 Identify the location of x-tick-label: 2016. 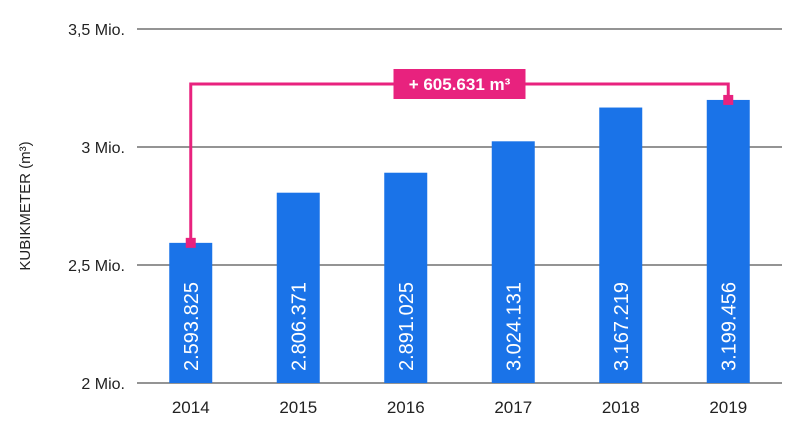
(406, 407).